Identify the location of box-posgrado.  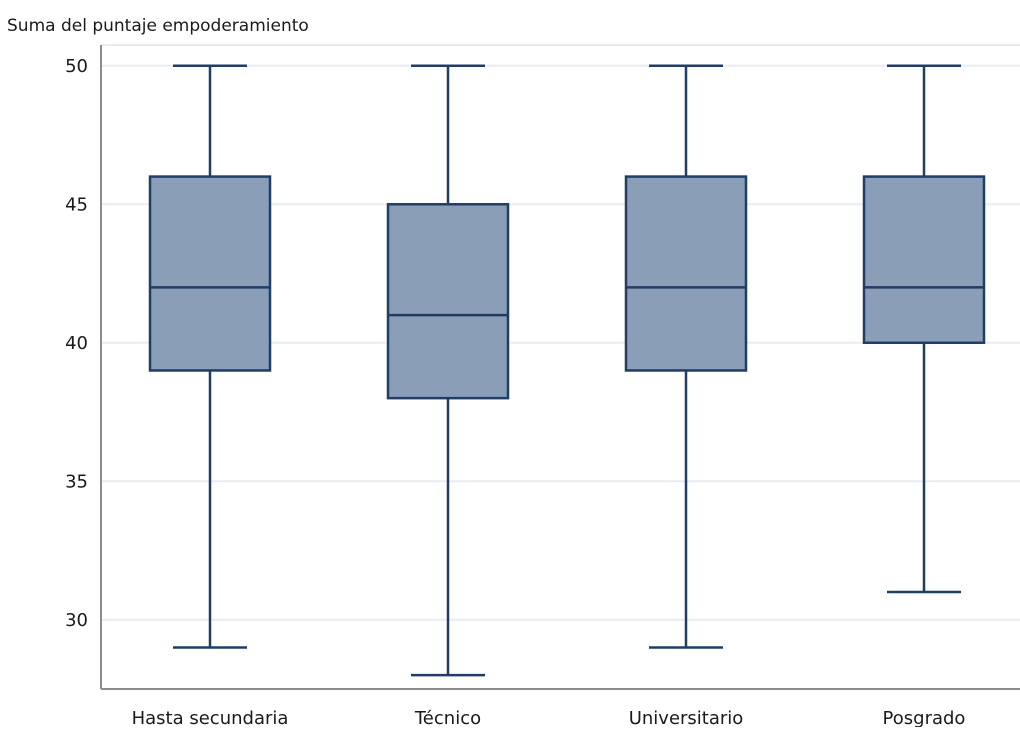
(924, 329).